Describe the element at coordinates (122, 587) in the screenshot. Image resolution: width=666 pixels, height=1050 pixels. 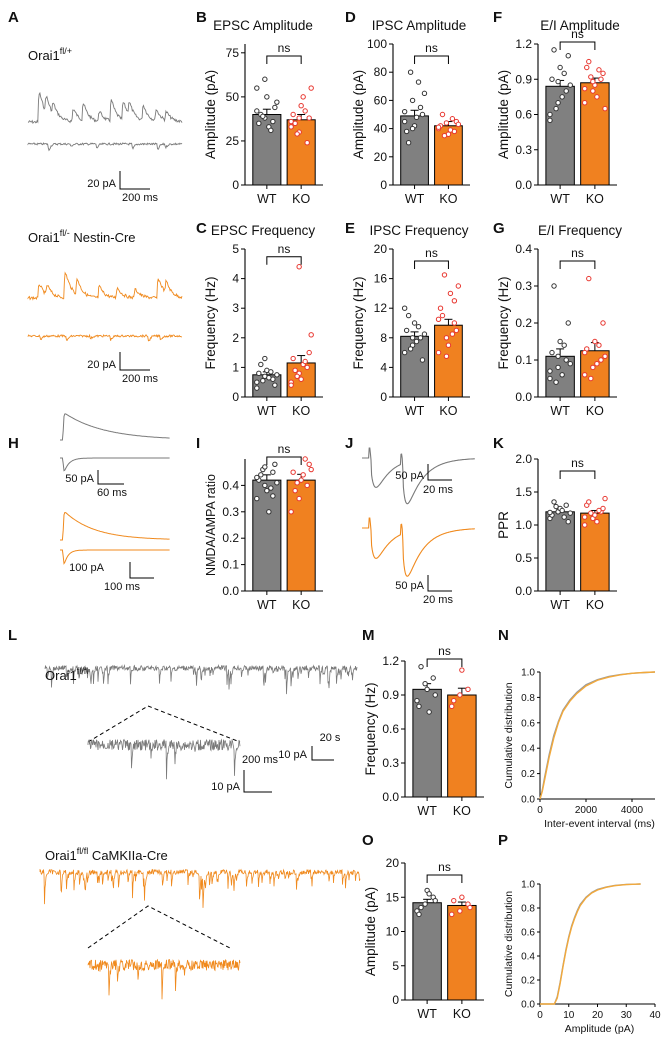
I see `scale-h-ko-x: 100 ms` at that location.